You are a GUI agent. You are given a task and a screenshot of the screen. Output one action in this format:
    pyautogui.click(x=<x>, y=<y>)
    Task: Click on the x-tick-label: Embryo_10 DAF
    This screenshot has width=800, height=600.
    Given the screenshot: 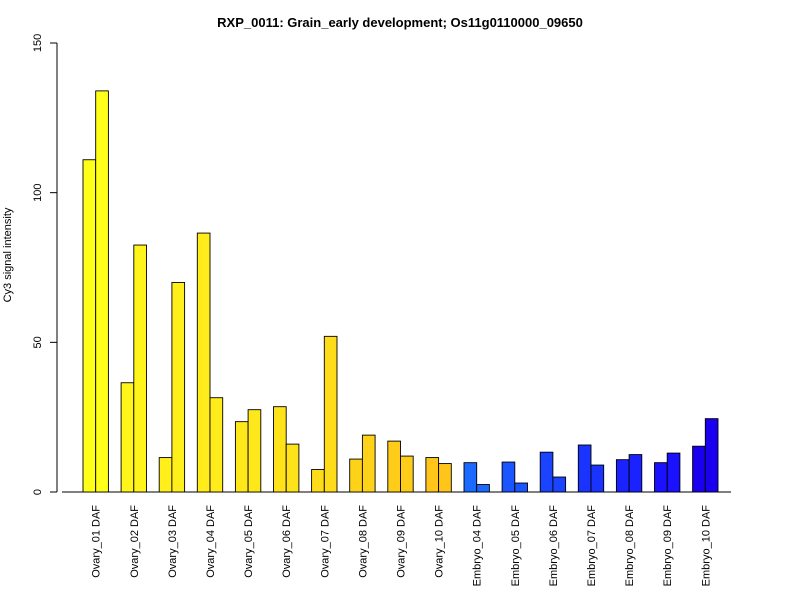 What is the action you would take?
    pyautogui.click(x=706, y=546)
    